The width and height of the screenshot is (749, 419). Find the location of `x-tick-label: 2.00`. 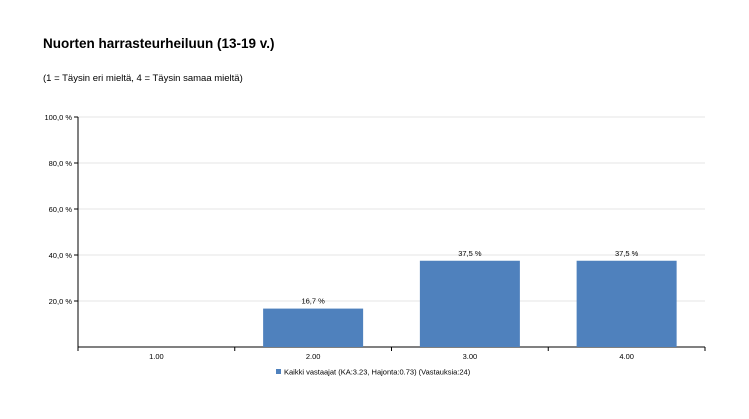

x-tick-label: 2.00 is located at coordinates (313, 356).